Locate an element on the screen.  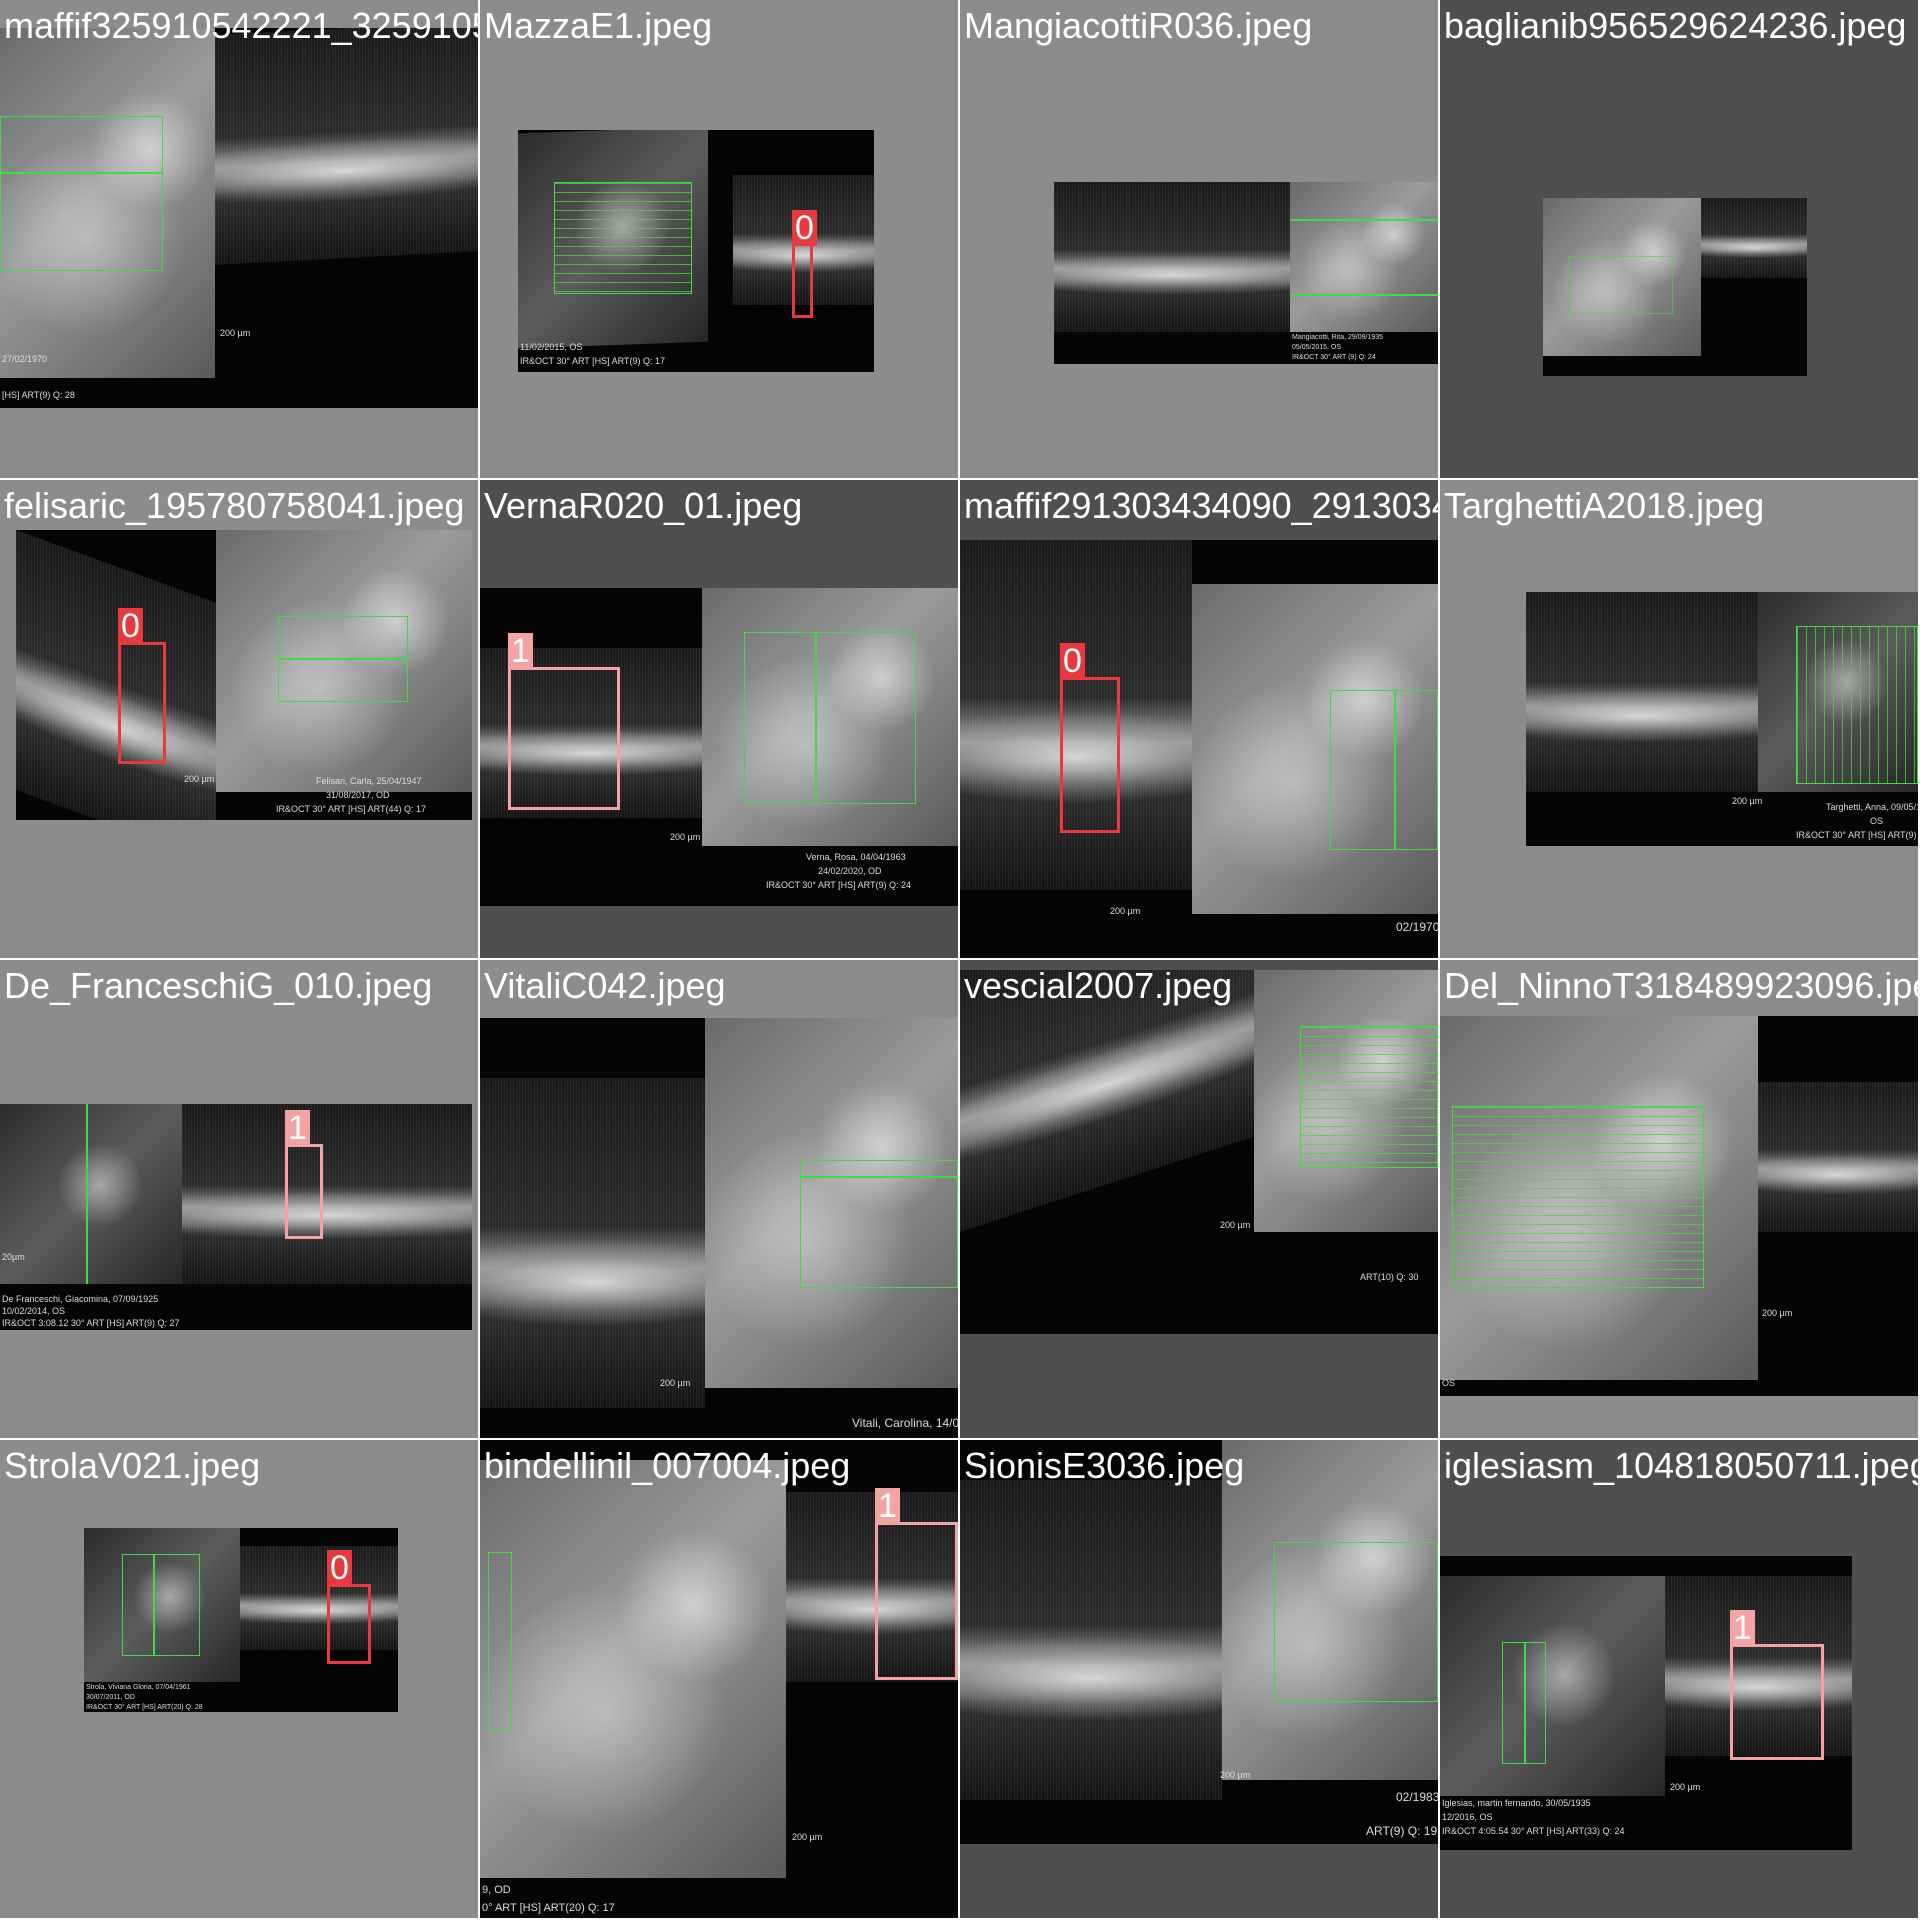
oct-scan-image: 200 µm 02/1970 is located at coordinates (1199, 749).